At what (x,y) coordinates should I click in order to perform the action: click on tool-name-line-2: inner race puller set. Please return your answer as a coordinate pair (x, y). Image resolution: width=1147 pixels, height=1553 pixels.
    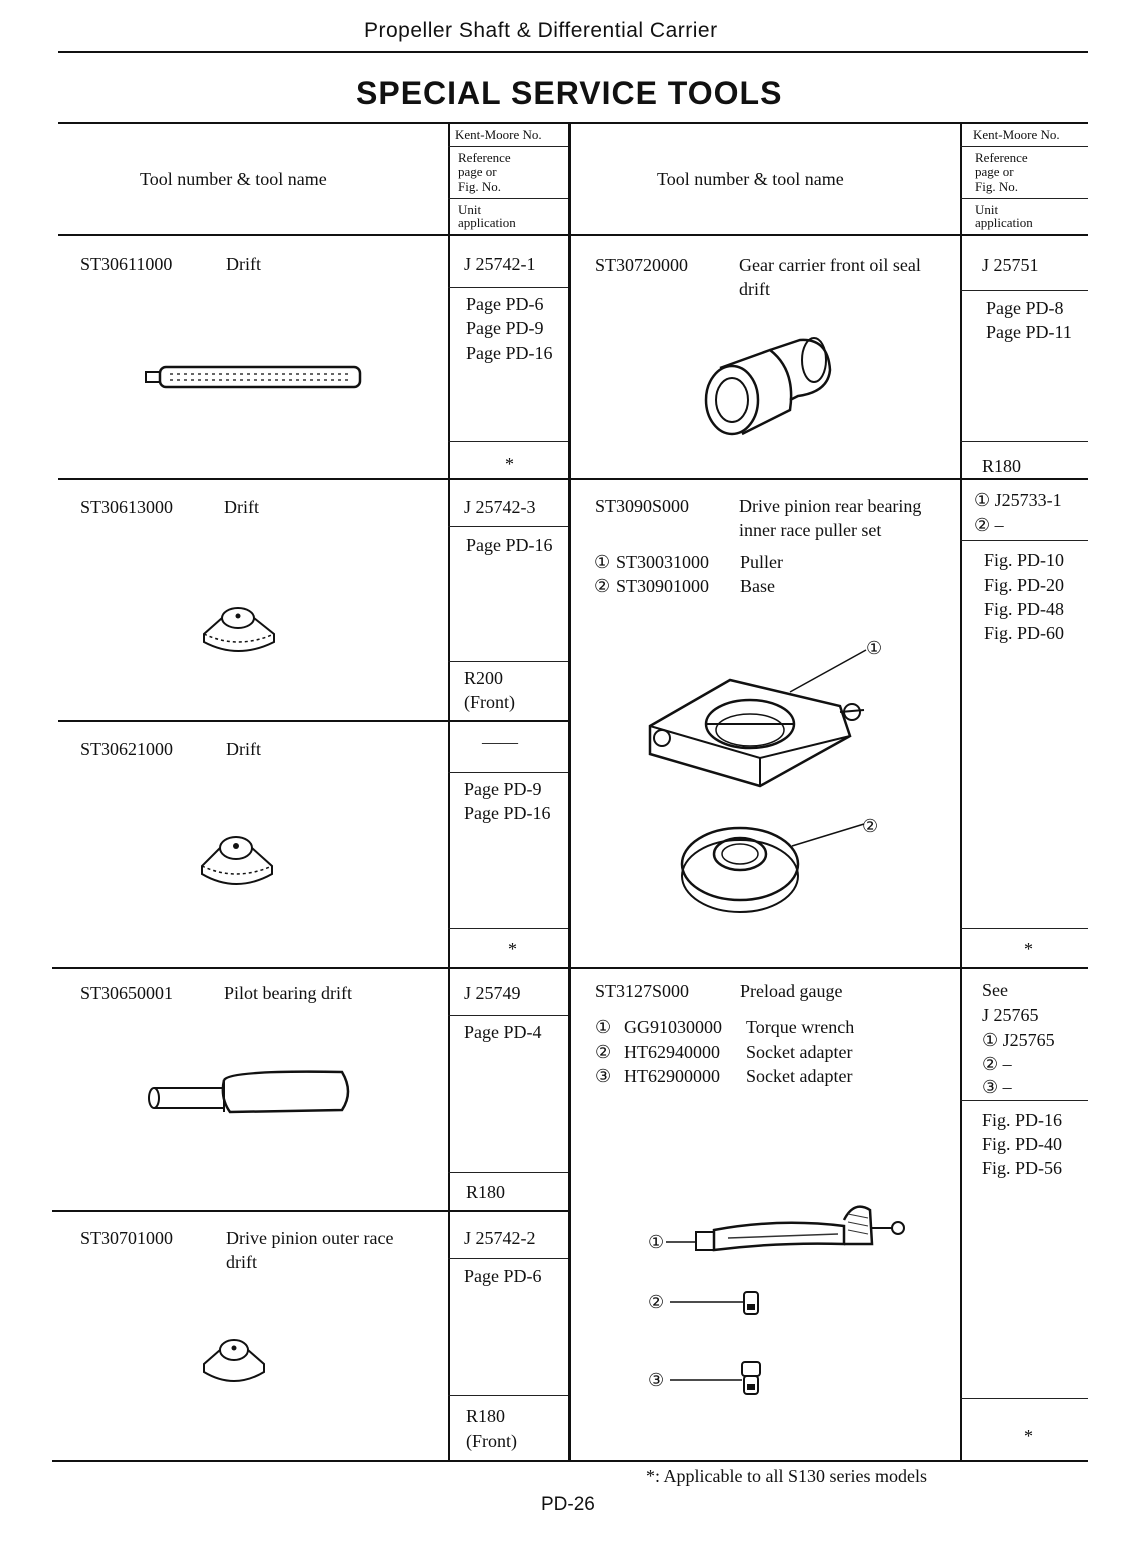
    Looking at the image, I should click on (810, 530).